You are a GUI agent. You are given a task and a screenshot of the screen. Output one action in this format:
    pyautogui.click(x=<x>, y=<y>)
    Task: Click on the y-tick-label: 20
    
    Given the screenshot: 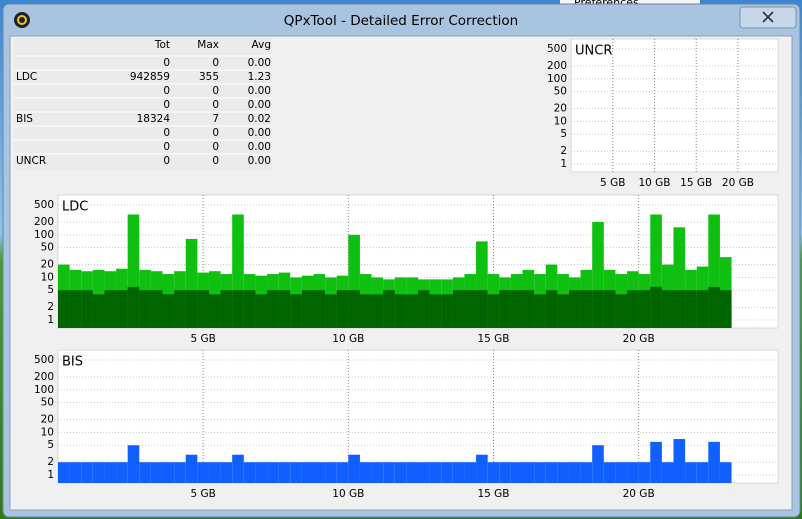 What is the action you would take?
    pyautogui.click(x=47, y=265)
    